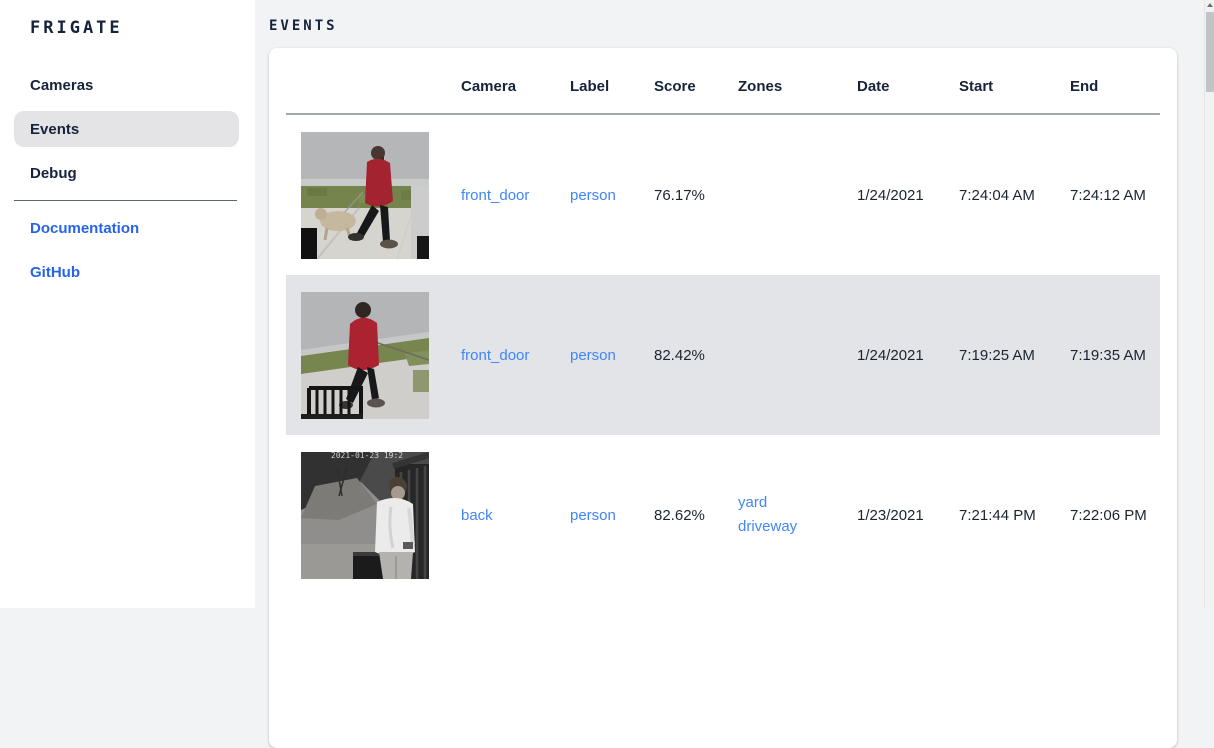 The height and width of the screenshot is (748, 1214). Describe the element at coordinates (997, 515) in the screenshot. I see `event-start-time: 7:21:44 PM` at that location.